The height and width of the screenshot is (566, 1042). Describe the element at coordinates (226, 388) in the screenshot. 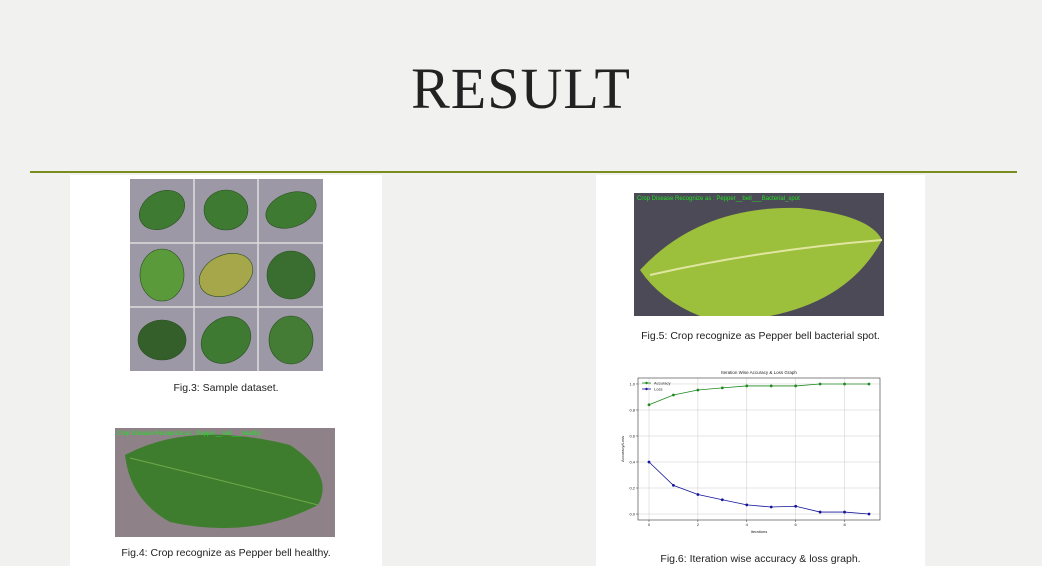

I see `figure-caption: Fig.3: Sample dataset.` at that location.